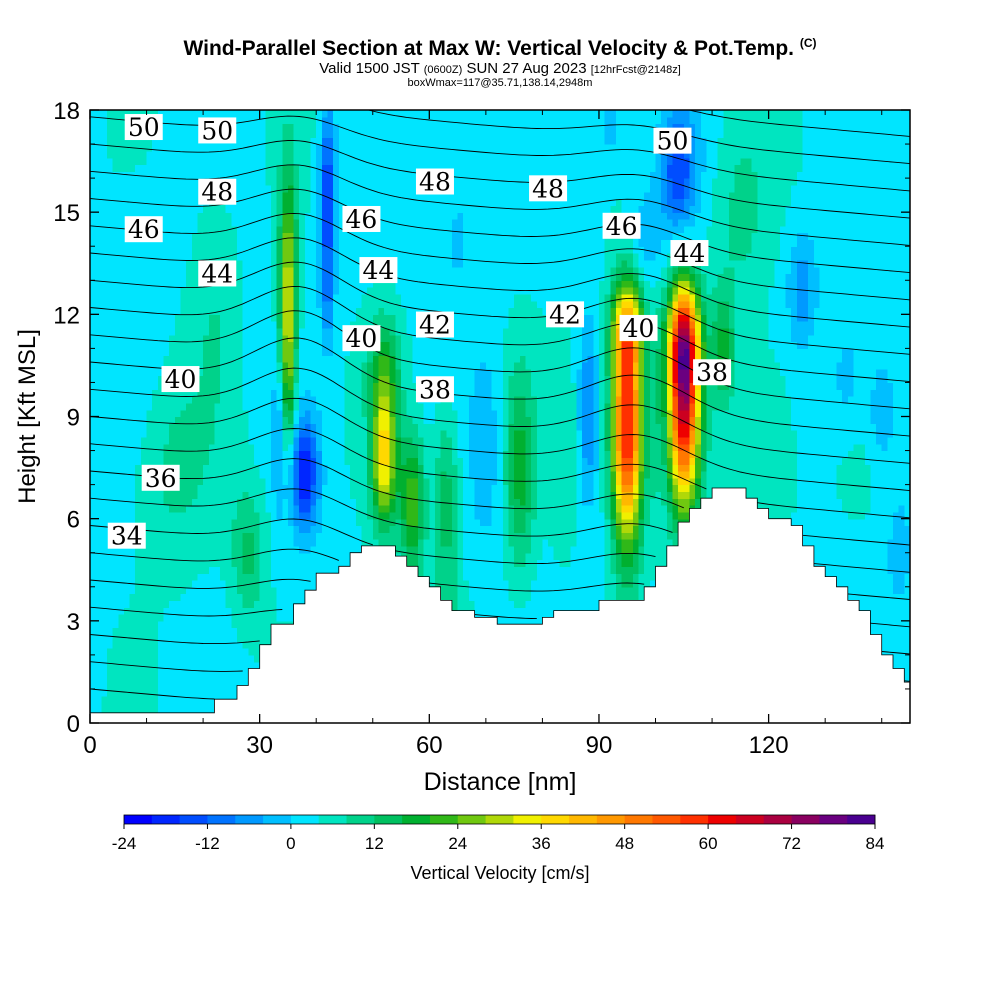  What do you see at coordinates (457, 843) in the screenshot?
I see `colorbar-tick-label: 24` at bounding box center [457, 843].